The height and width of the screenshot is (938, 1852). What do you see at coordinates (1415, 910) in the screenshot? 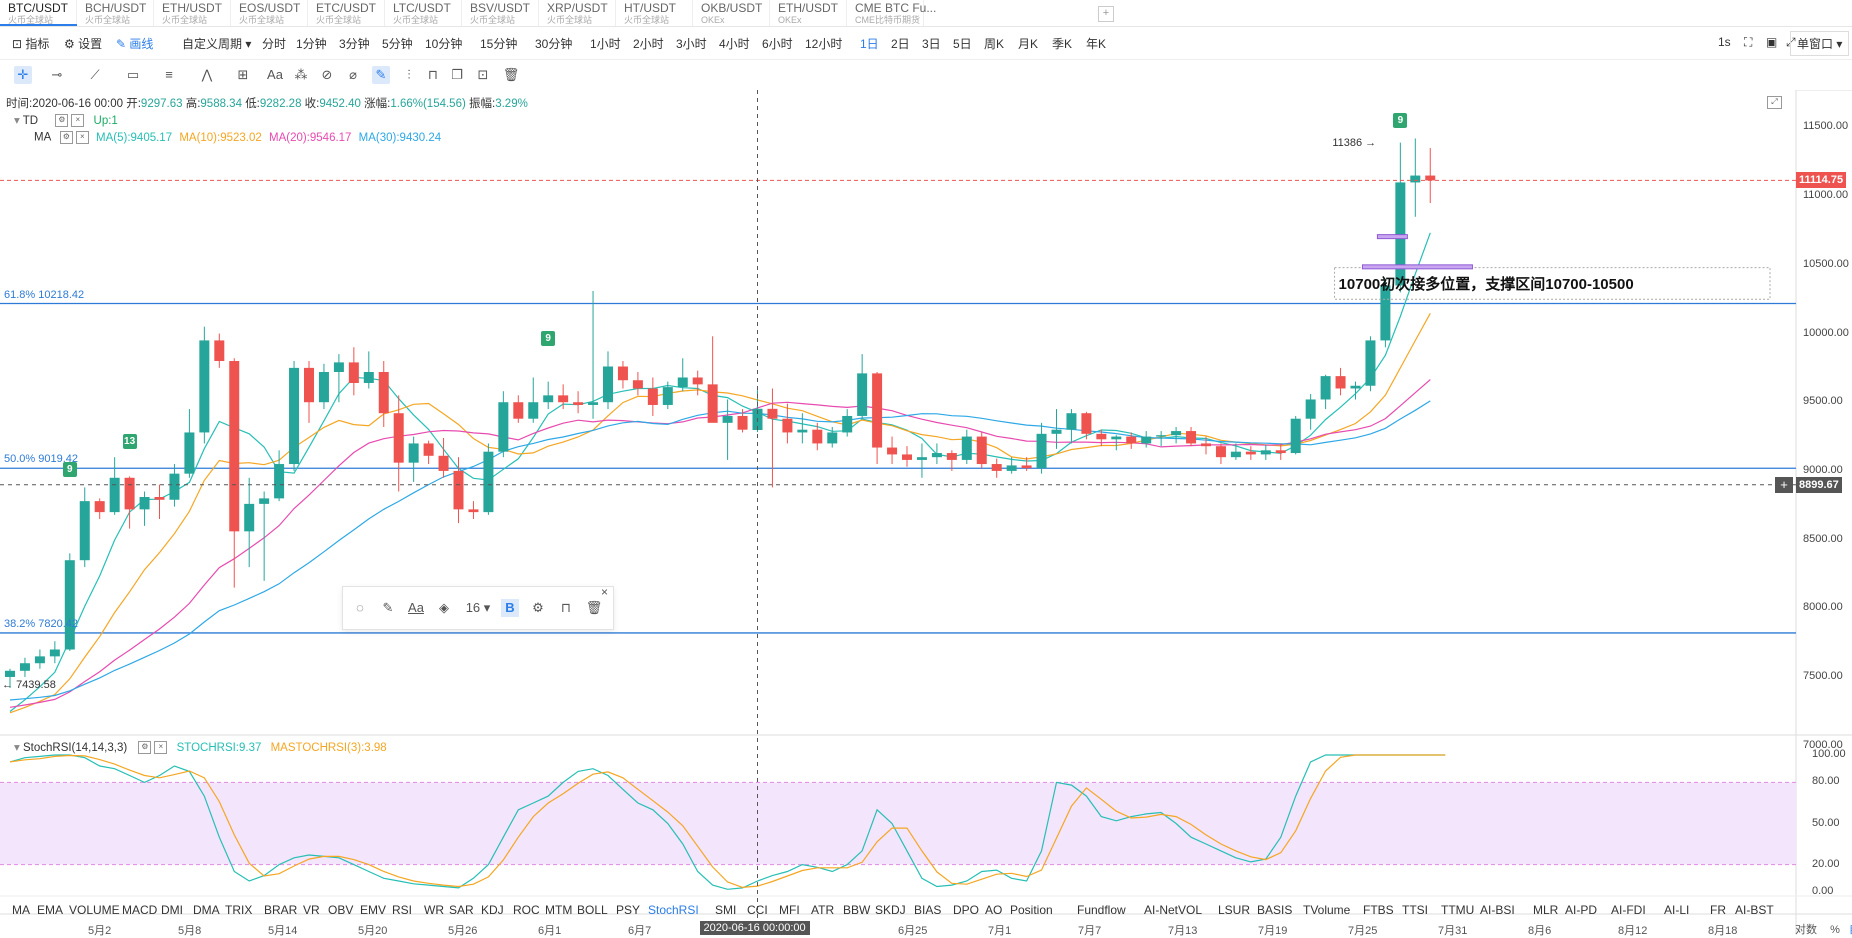
I see `indicator-tab-36: TTSI` at bounding box center [1415, 910].